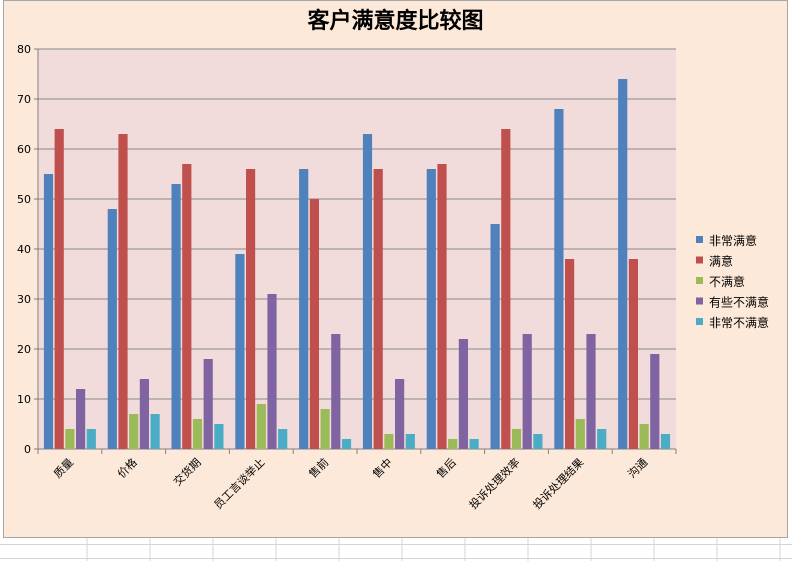 The width and height of the screenshot is (792, 561). Describe the element at coordinates (382, 467) in the screenshot. I see `x-tick-label: 售中` at that location.